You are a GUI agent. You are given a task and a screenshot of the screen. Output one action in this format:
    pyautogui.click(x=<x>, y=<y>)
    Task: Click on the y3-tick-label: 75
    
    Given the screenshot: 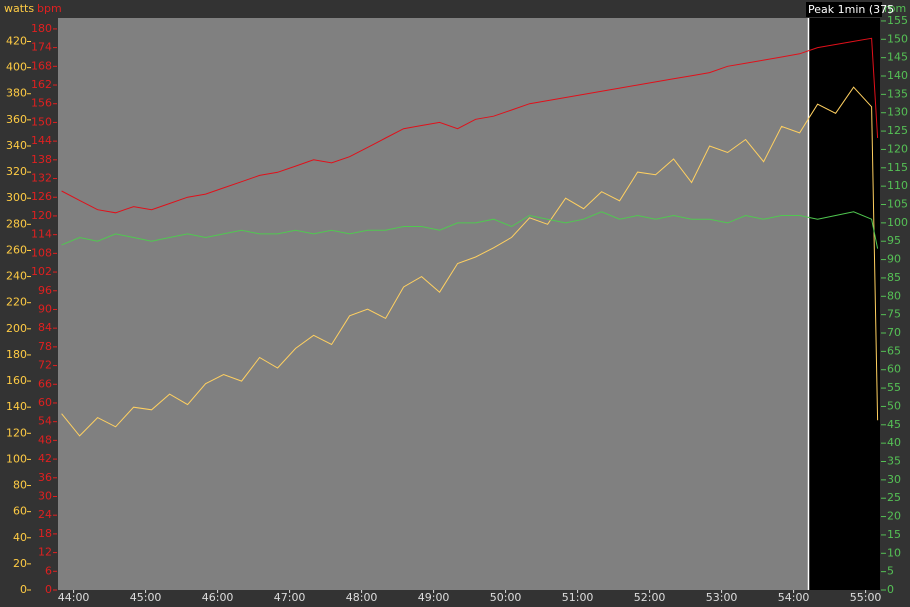 What is the action you would take?
    pyautogui.click(x=894, y=314)
    